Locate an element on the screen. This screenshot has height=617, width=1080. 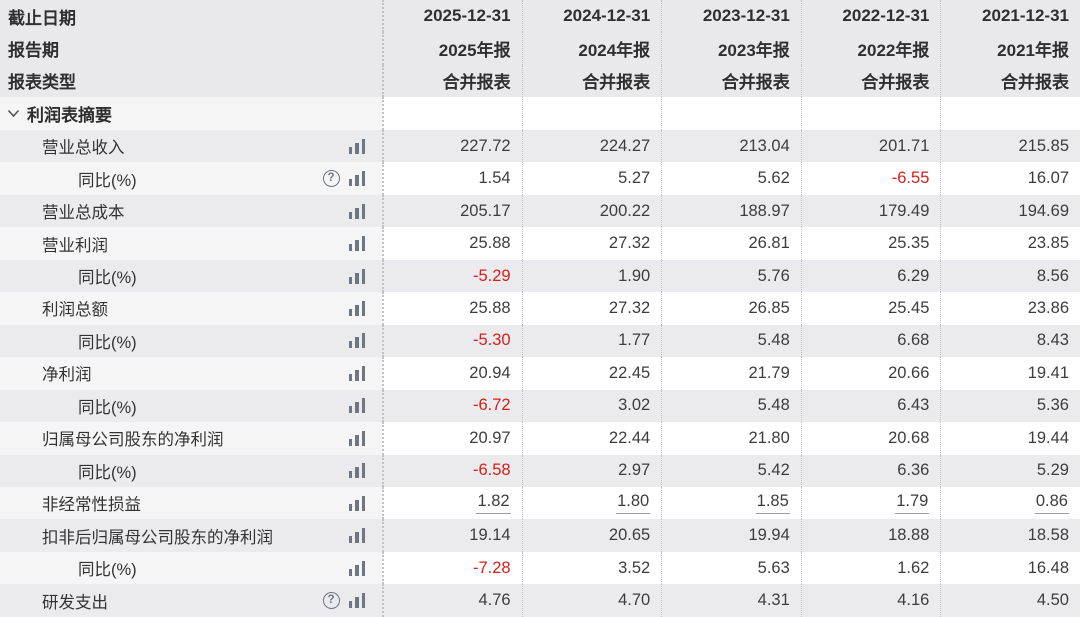
value: 213.04 is located at coordinates (764, 145).